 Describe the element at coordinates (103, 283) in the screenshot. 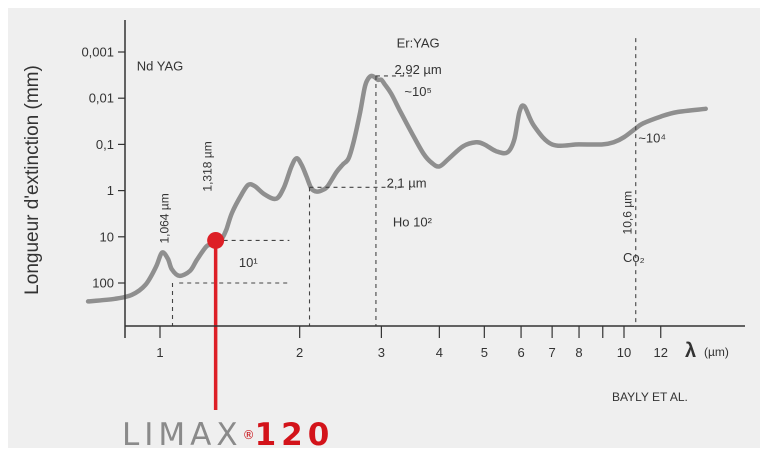

I see `y-tick-label: 100` at that location.